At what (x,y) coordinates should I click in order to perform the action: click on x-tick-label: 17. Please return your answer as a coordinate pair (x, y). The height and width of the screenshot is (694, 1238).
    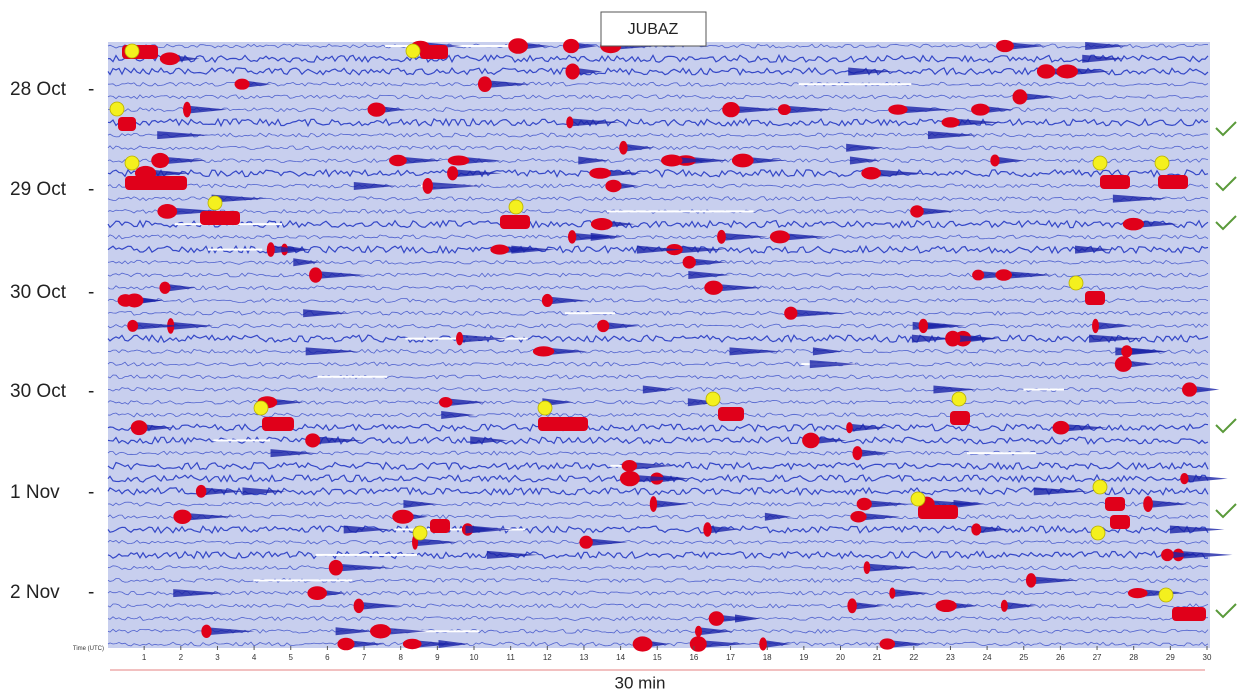
    Looking at the image, I should click on (730, 657).